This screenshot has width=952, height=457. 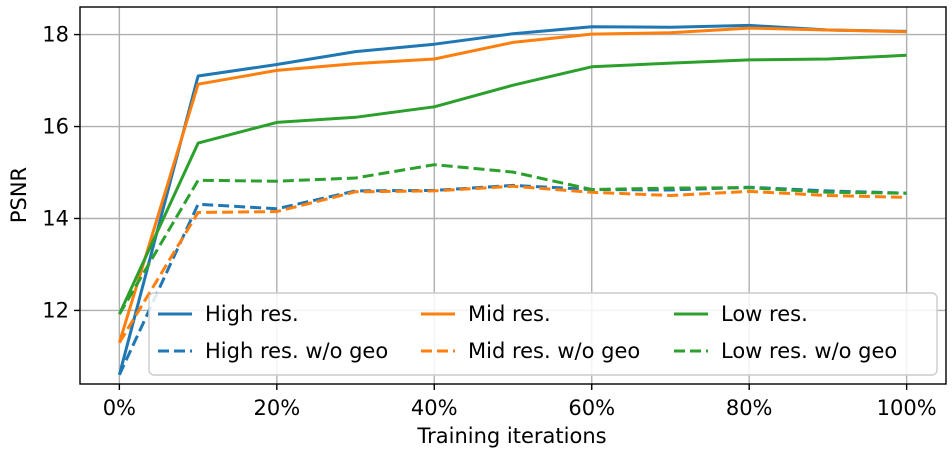 What do you see at coordinates (749, 408) in the screenshot?
I see `x-tick-label-4: 80%` at bounding box center [749, 408].